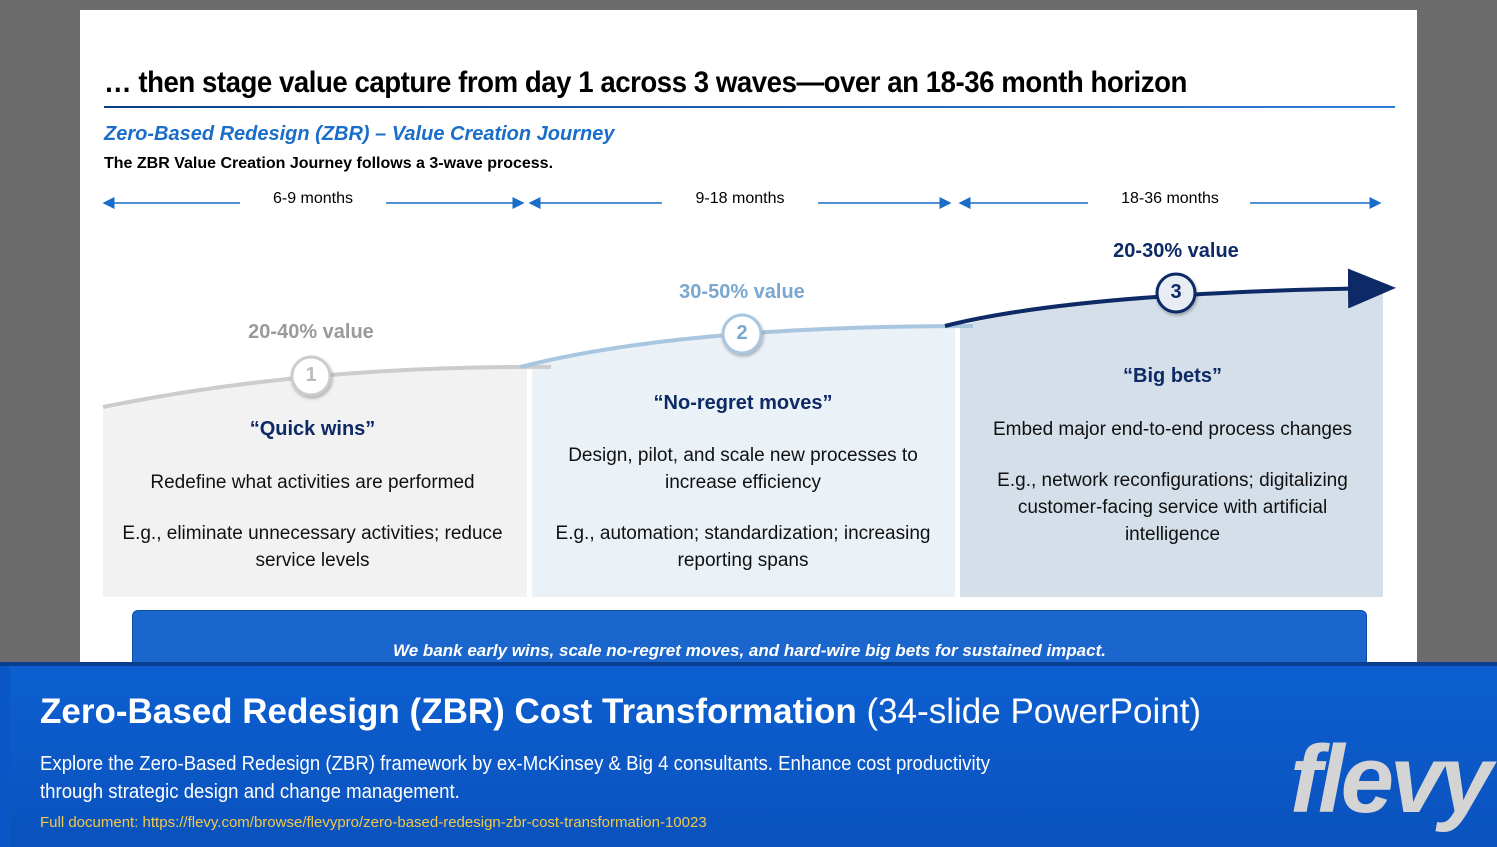 Image resolution: width=1497 pixels, height=847 pixels. What do you see at coordinates (742, 292) in the screenshot?
I see `wave2-value: 30-50% value` at bounding box center [742, 292].